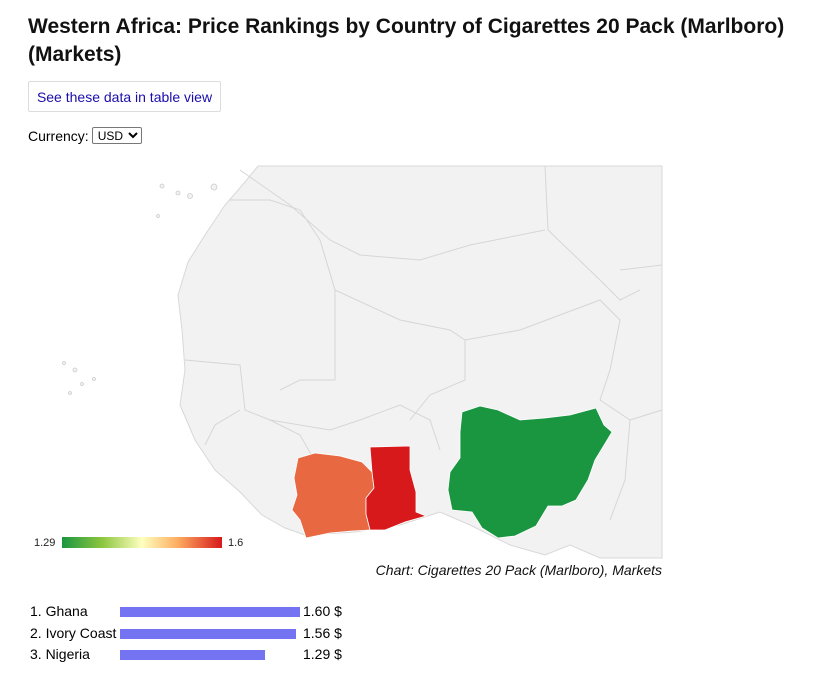 This screenshot has width=832, height=680. I want to click on ranking-country-label: 3. Nigeria, so click(60, 654).